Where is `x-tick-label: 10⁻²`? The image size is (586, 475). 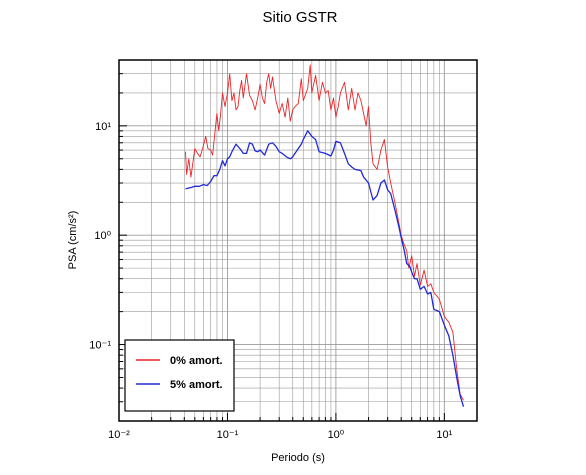
x-tick-label: 10⁻² is located at coordinates (119, 435).